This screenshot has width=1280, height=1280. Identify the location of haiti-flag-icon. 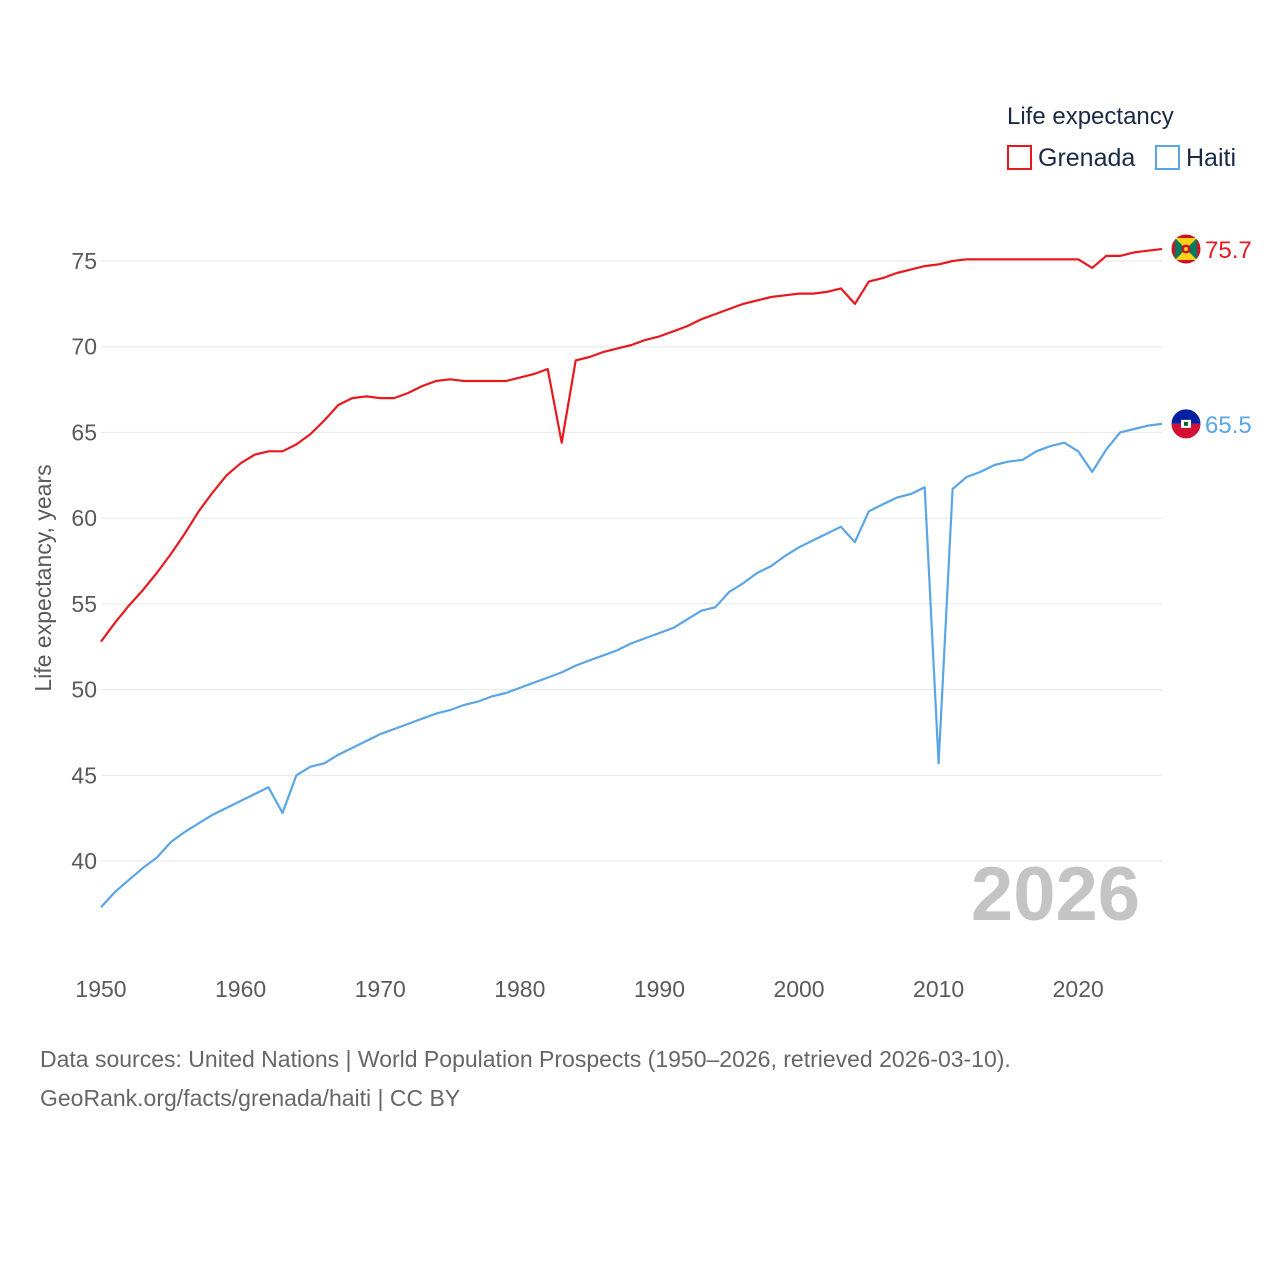
(1186, 424).